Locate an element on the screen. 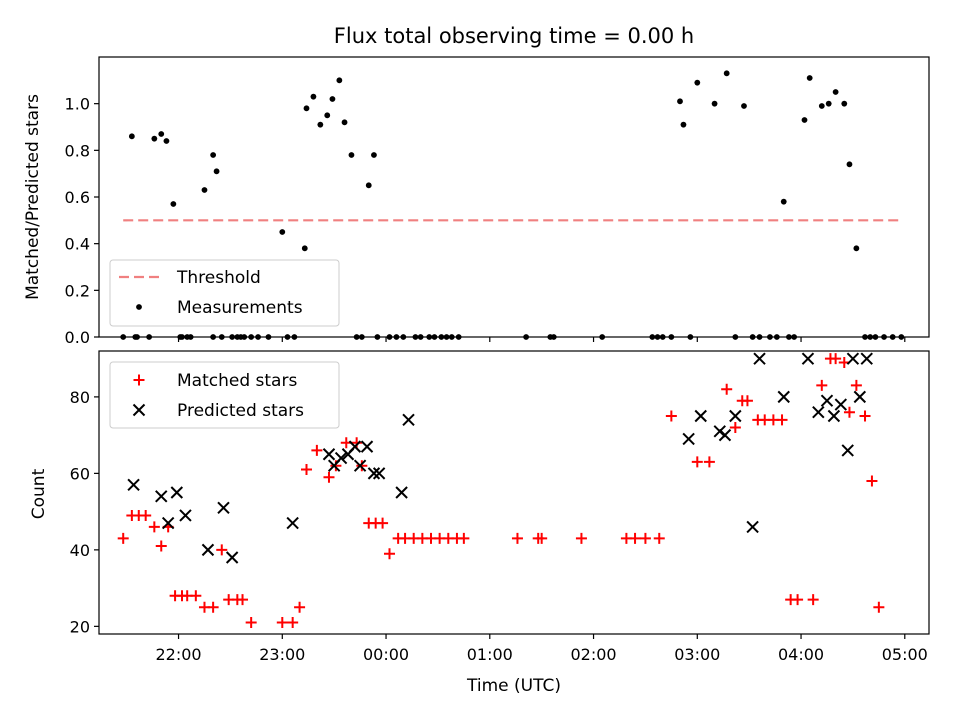 This screenshot has width=960, height=720. legend-measurements-label: Measurements is located at coordinates (240, 308).